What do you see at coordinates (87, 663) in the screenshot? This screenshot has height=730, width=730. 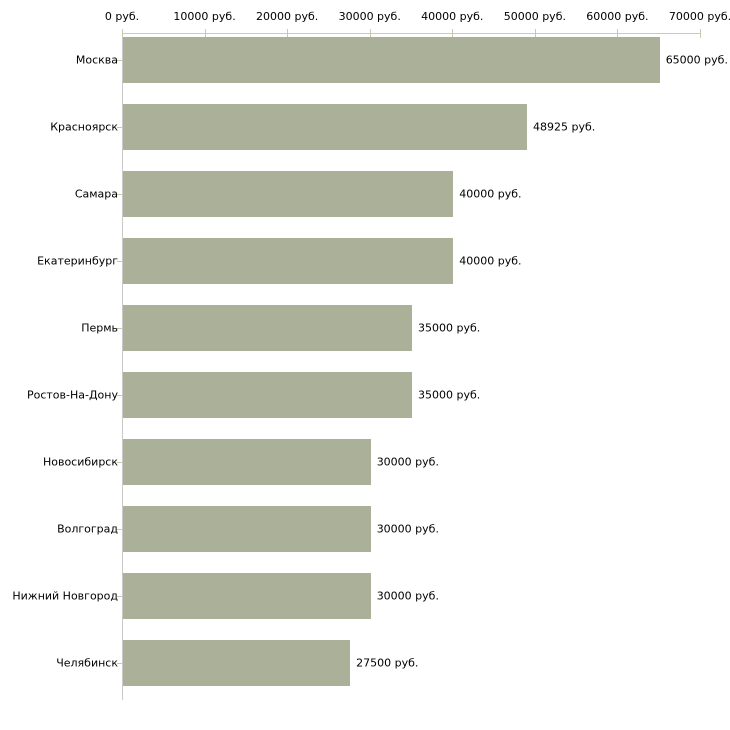 I see `category-label: Челябинск` at bounding box center [87, 663].